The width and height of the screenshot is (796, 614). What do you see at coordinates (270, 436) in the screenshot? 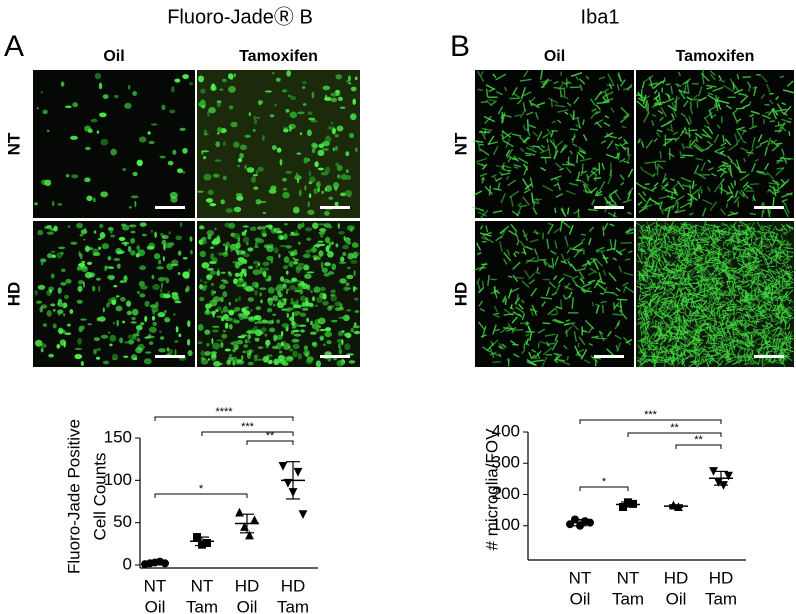
I see `significance-label: **` at bounding box center [270, 436].